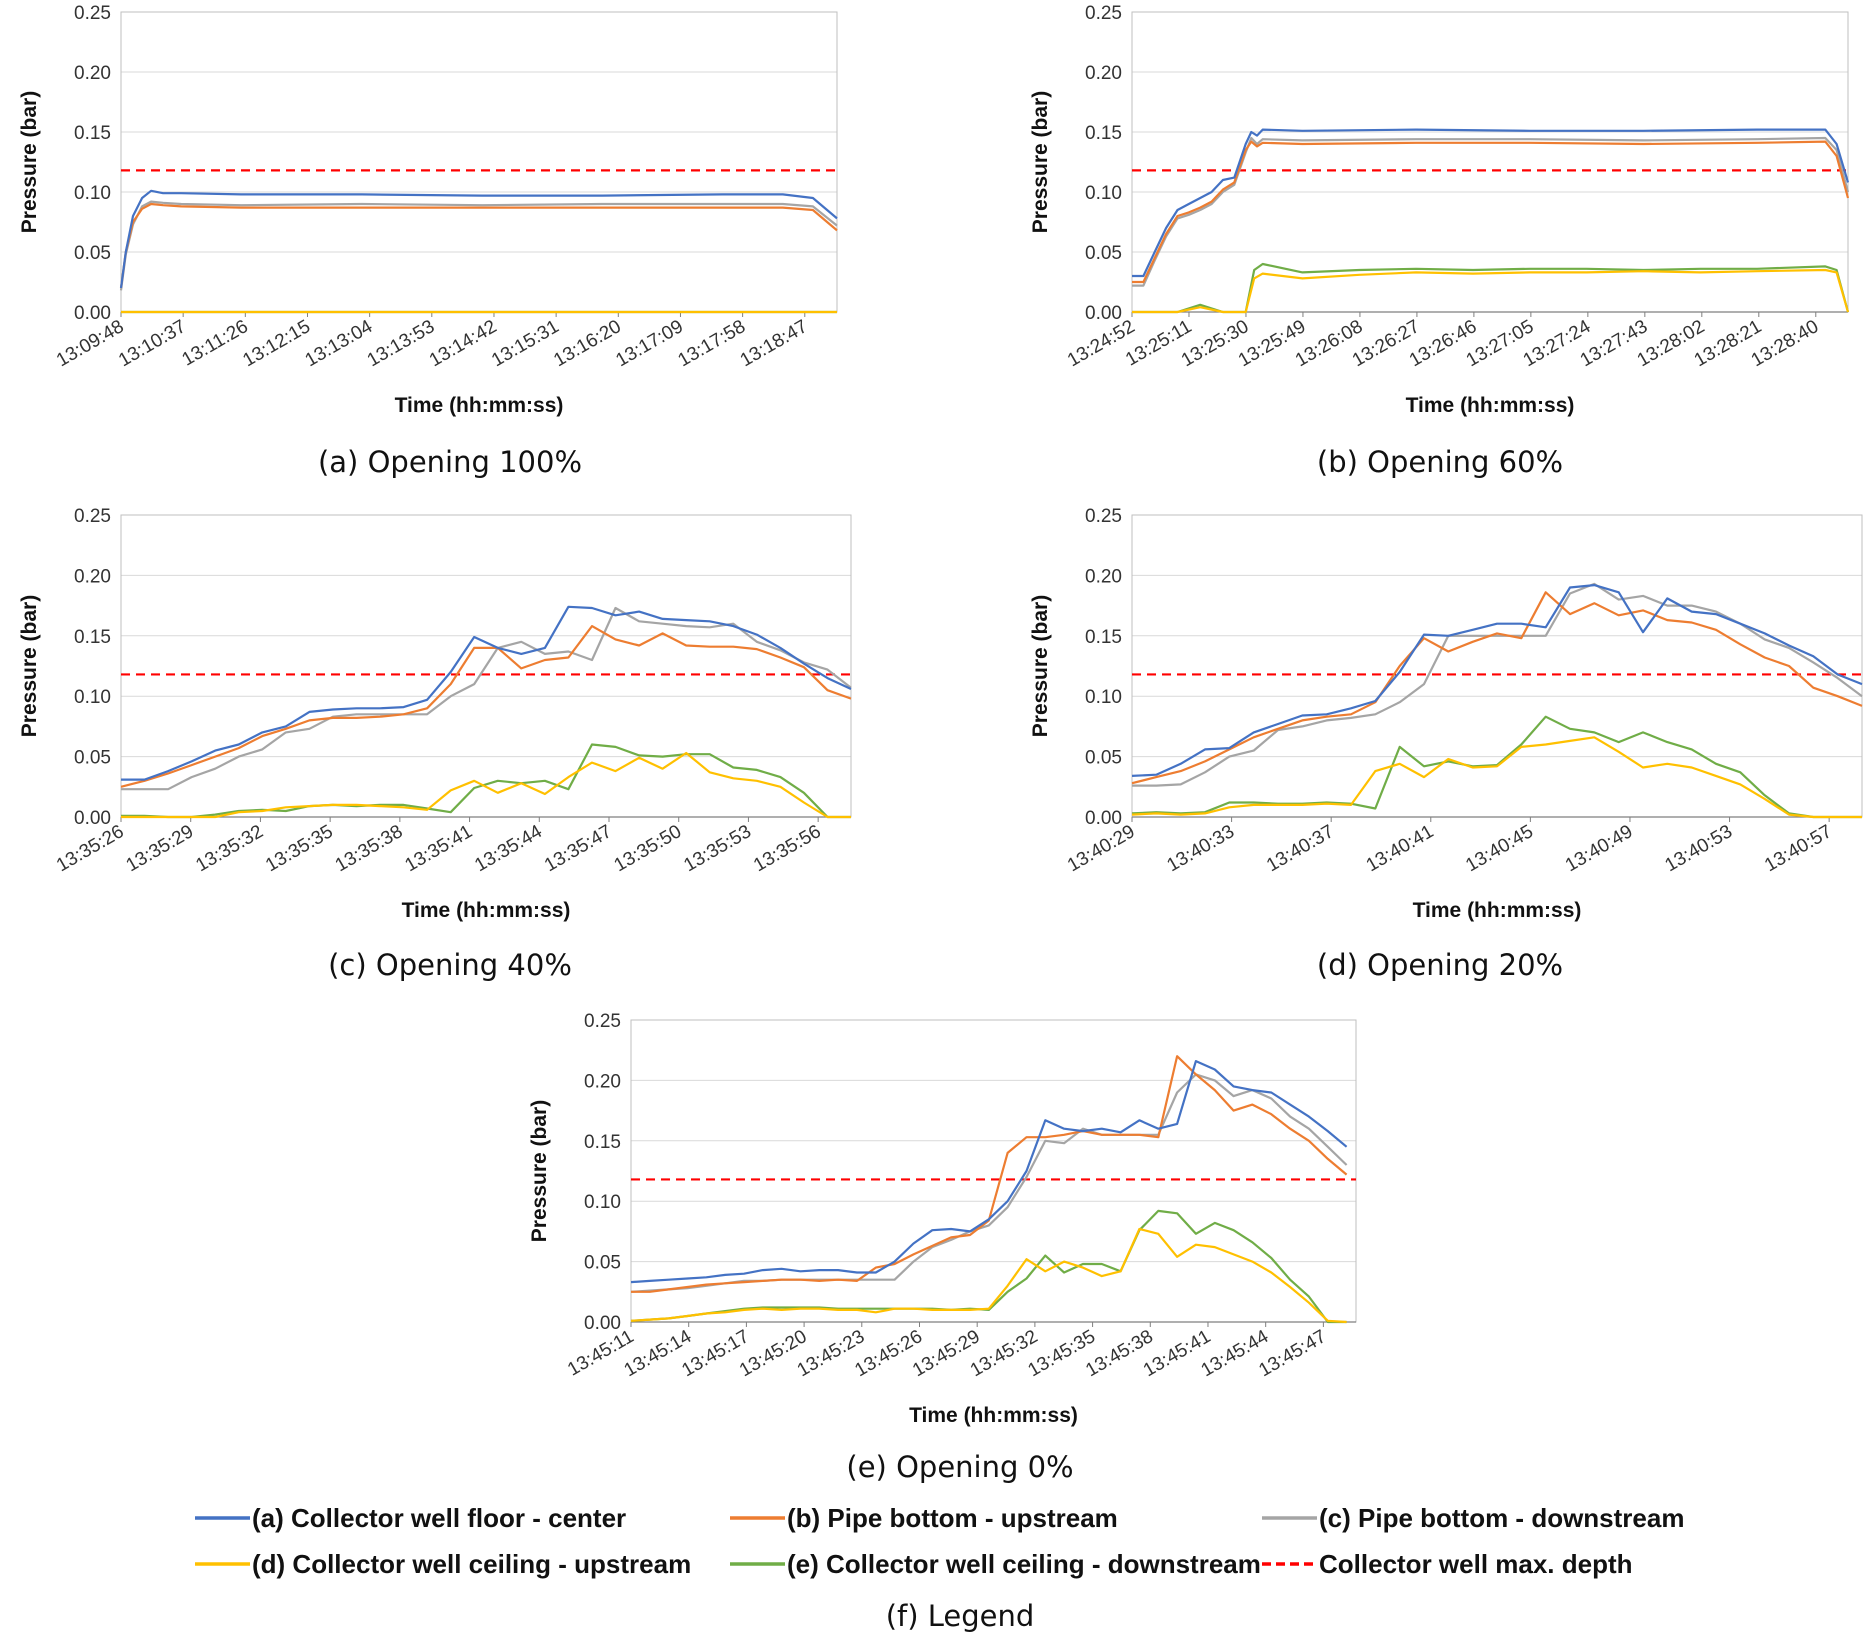 This screenshot has width=1867, height=1632. Describe the element at coordinates (508, 848) in the screenshot. I see `x-tick-label: 13:35:44` at that location.